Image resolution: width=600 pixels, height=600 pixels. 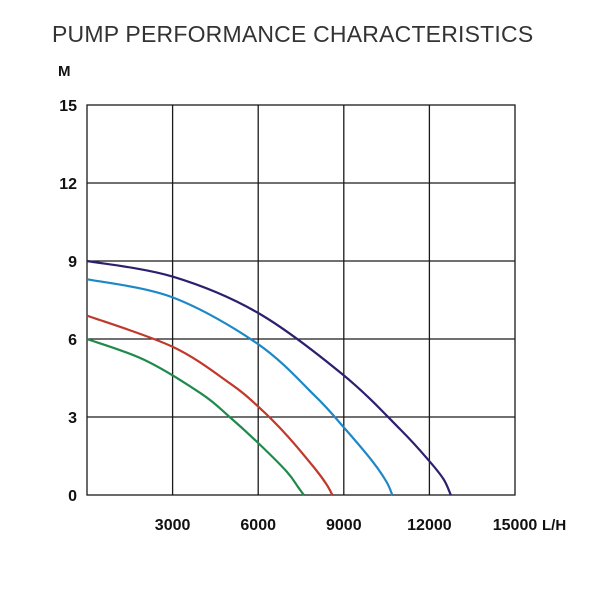 I want to click on x-tick-label: 3000, so click(x=173, y=525).